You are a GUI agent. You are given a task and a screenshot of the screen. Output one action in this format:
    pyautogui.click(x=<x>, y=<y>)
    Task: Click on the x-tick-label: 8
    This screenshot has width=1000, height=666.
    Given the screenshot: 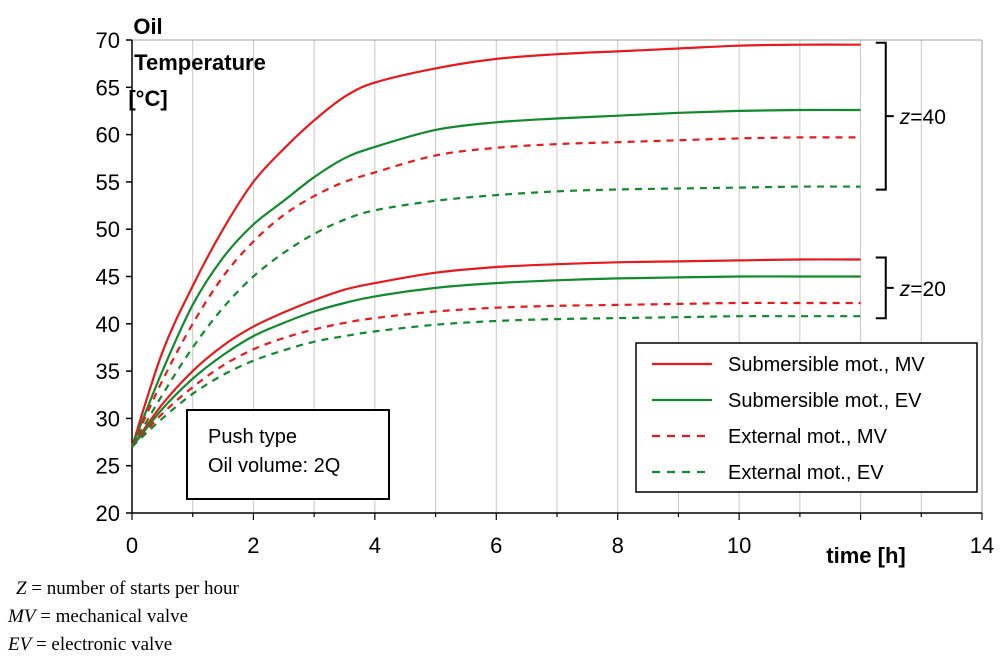 What is the action you would take?
    pyautogui.click(x=618, y=545)
    